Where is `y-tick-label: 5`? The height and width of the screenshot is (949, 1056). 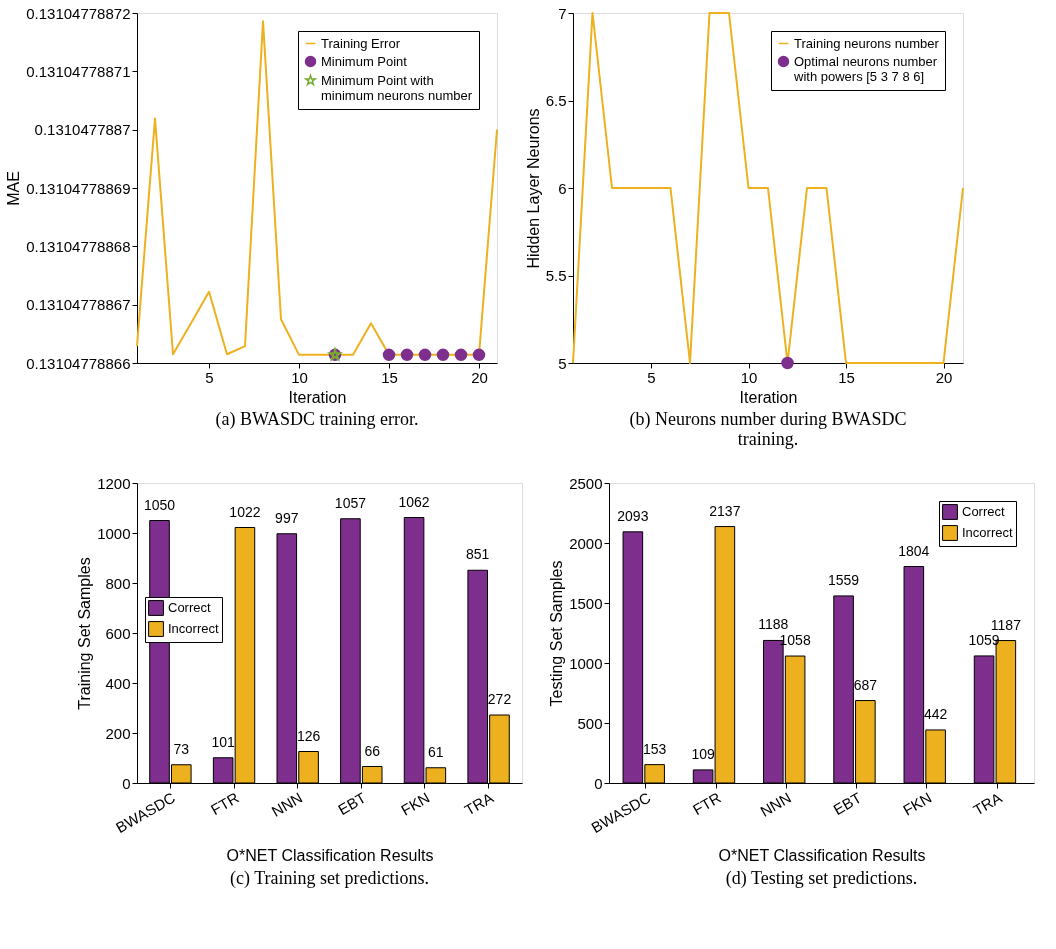 y-tick-label: 5 is located at coordinates (562, 363).